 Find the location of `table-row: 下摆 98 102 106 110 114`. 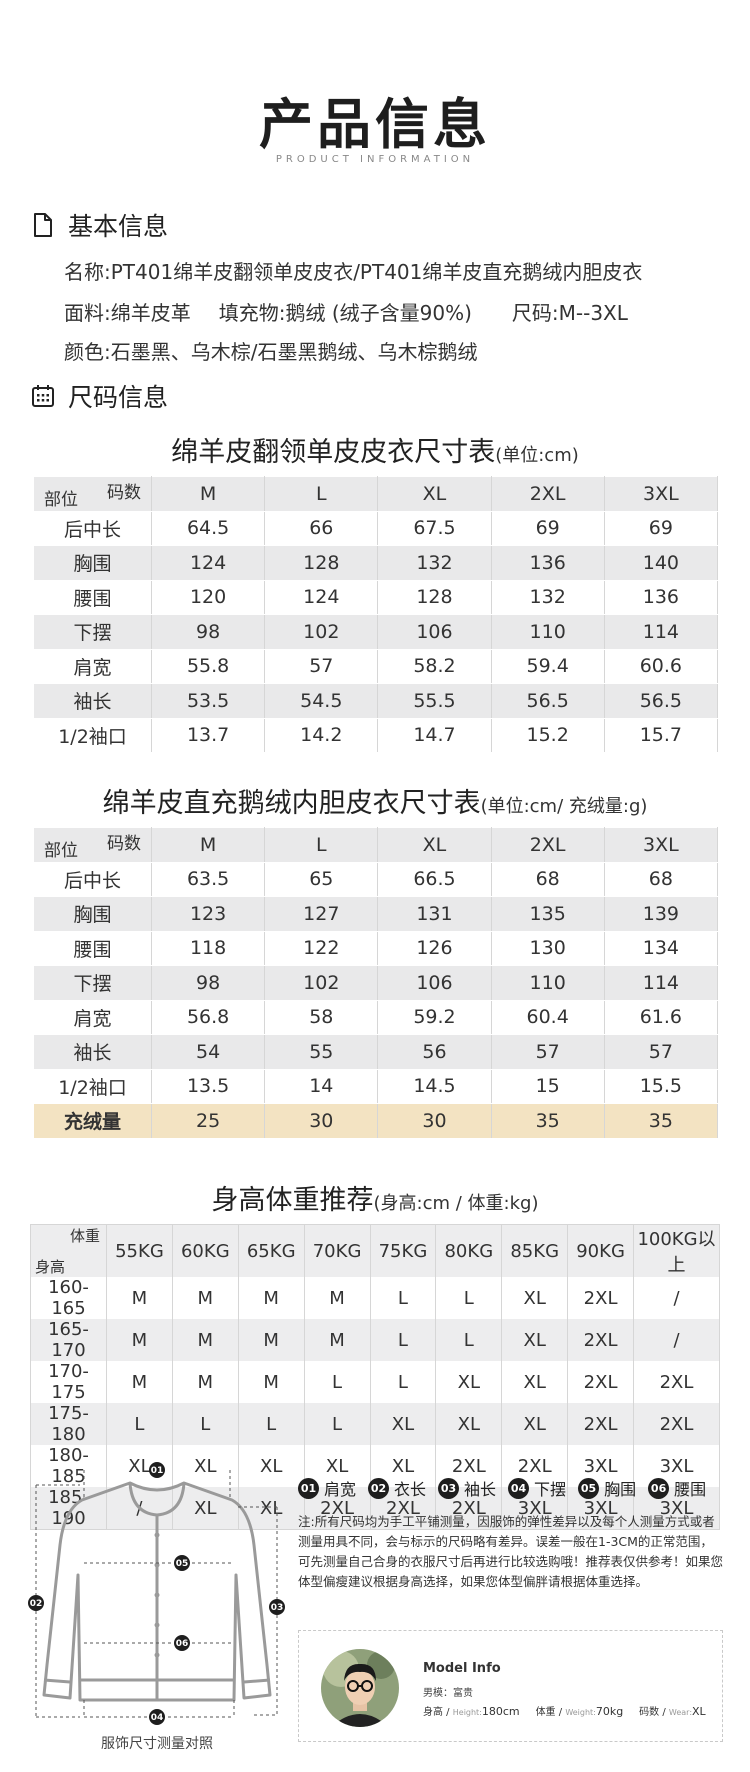

table-row: 下摆 98 102 106 110 114 is located at coordinates (376, 632).